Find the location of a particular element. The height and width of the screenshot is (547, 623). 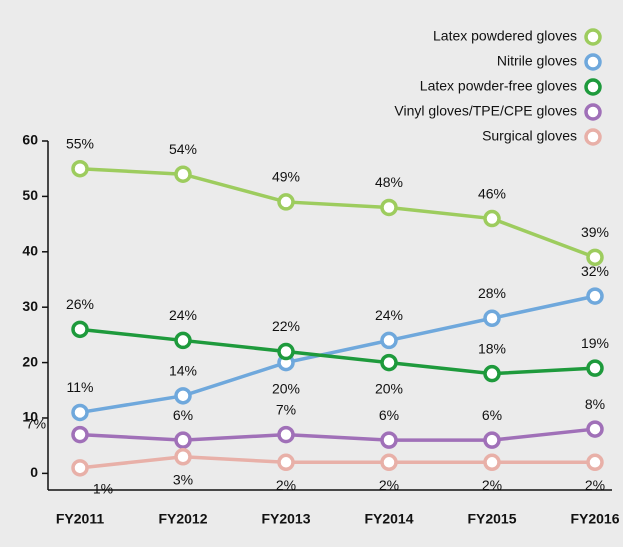

y-tick-label: 0 is located at coordinates (34, 472).